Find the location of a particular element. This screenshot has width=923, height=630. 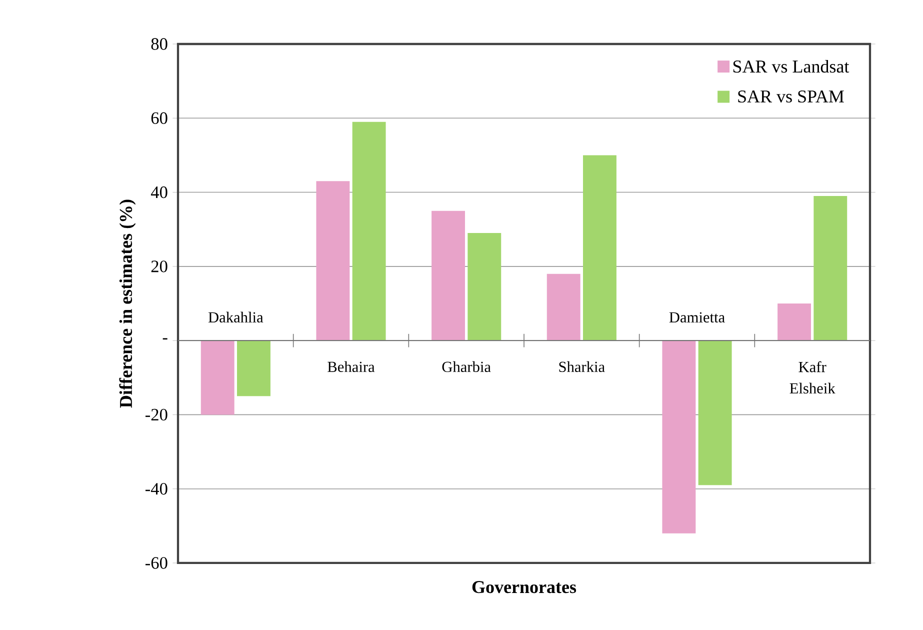

y-tick-label: -20 is located at coordinates (157, 414).